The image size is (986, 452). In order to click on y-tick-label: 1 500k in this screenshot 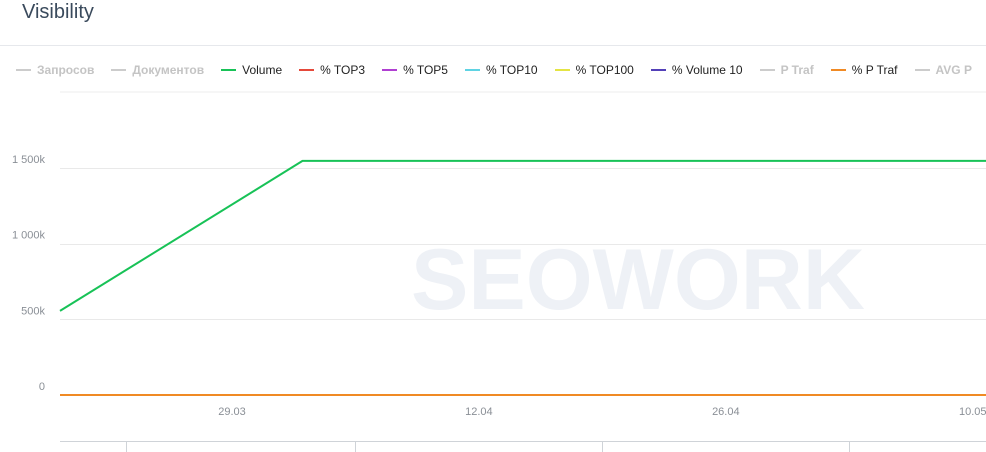, I will do `click(29, 160)`.